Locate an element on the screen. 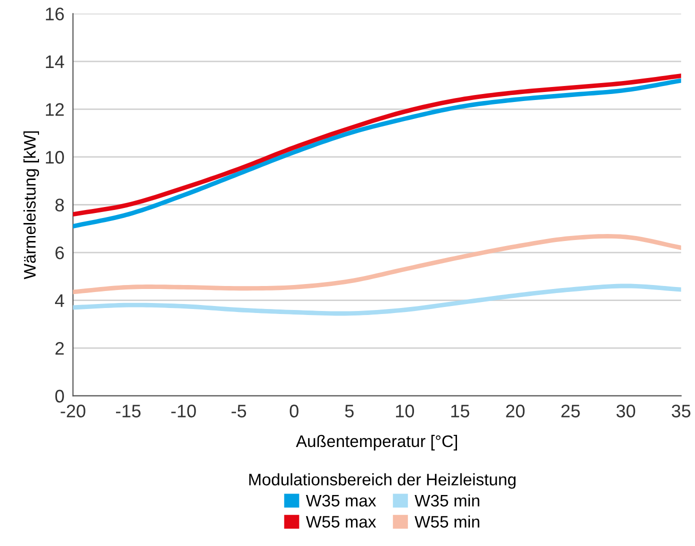  y-tick-label: 14 is located at coordinates (55, 62).